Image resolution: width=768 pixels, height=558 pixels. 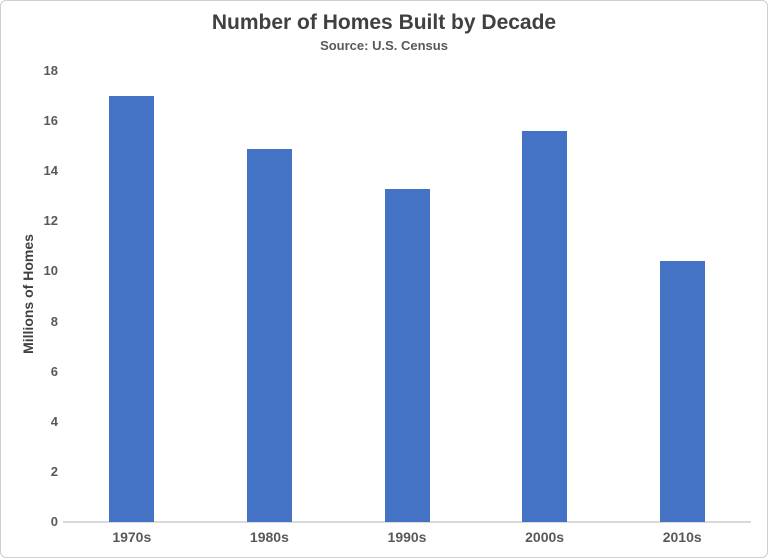 What do you see at coordinates (407, 522) in the screenshot?
I see `x-axis-line` at bounding box center [407, 522].